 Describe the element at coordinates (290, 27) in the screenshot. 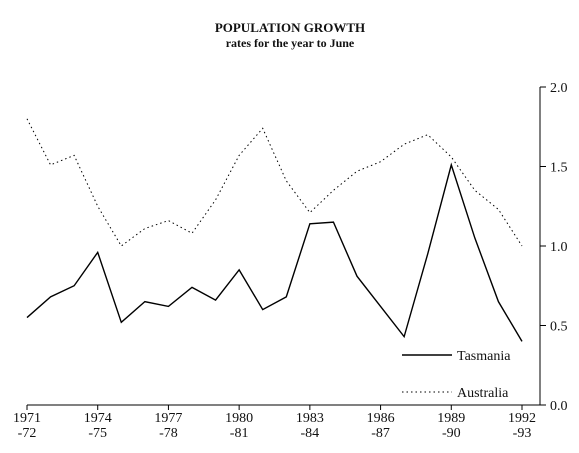

I see `chart-title: POPULATION GROWTH` at that location.